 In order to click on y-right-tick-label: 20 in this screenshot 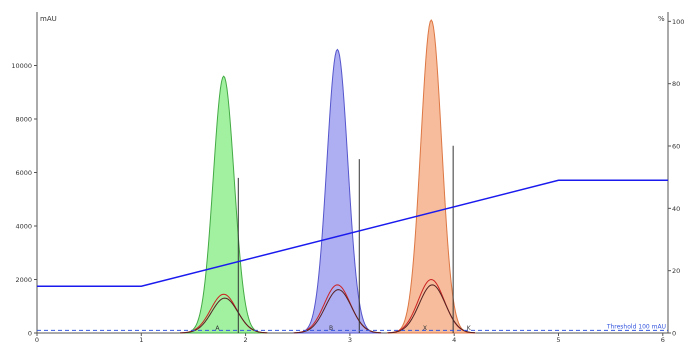, I will do `click(676, 271)`.